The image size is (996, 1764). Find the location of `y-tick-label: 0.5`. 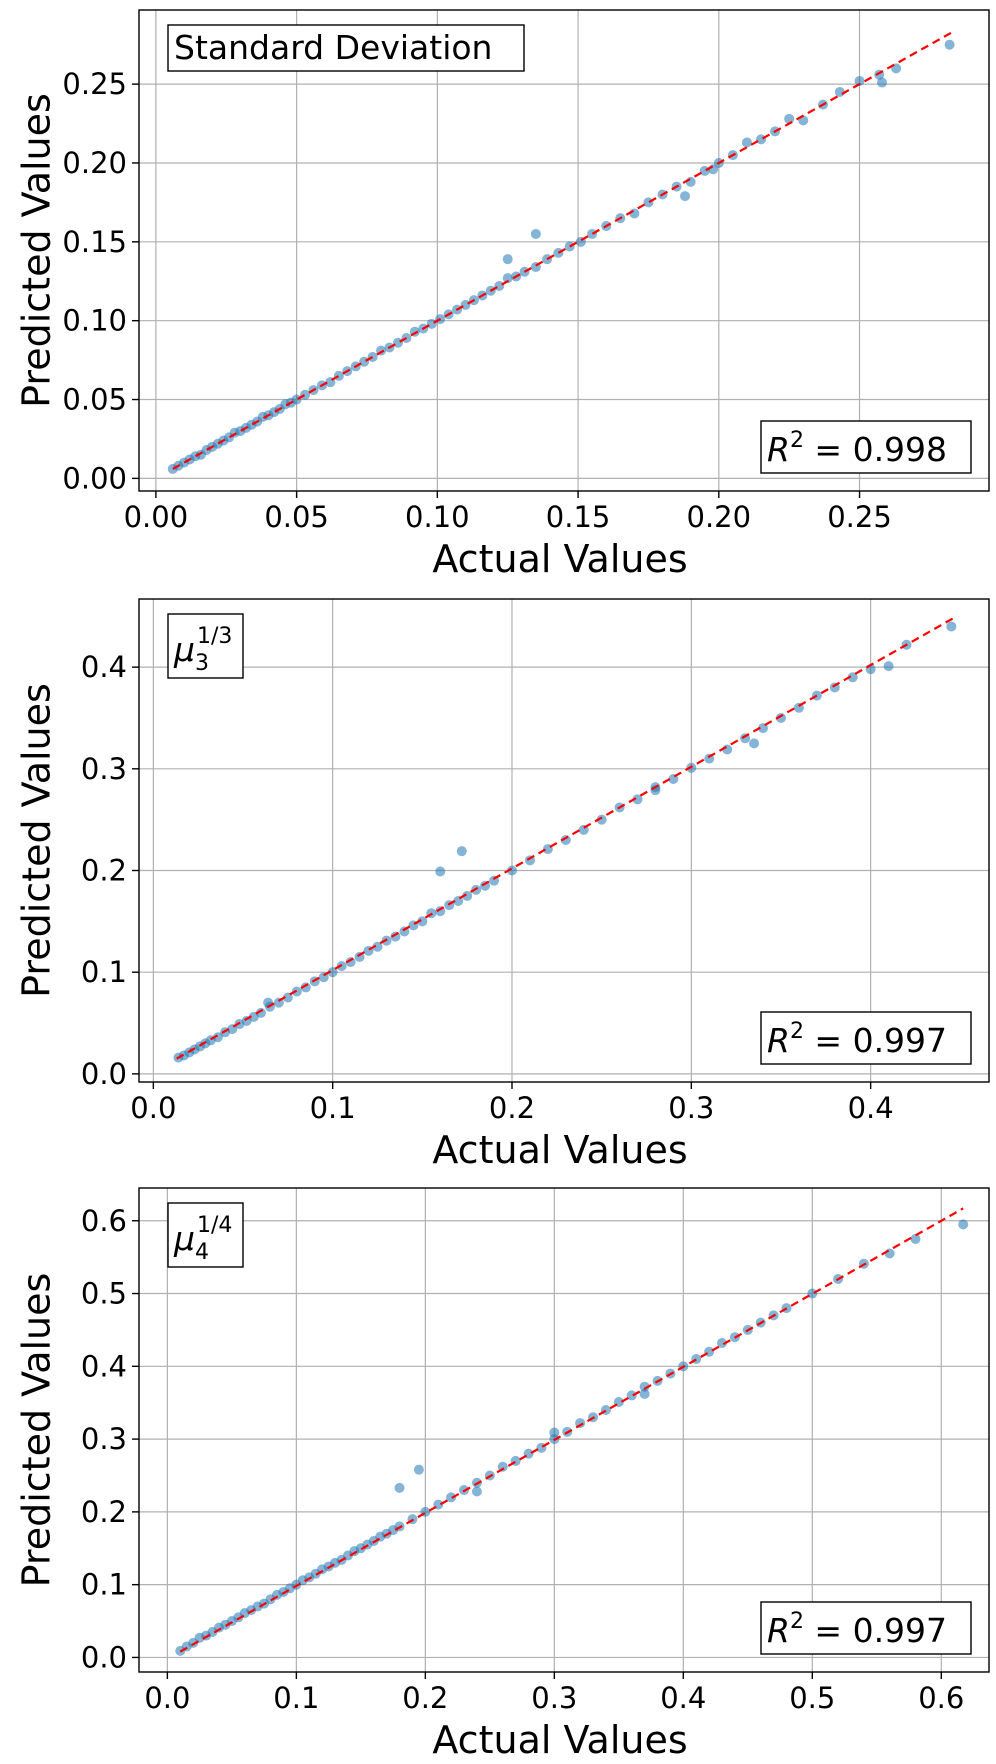

y-tick-label: 0.5 is located at coordinates (104, 1294).